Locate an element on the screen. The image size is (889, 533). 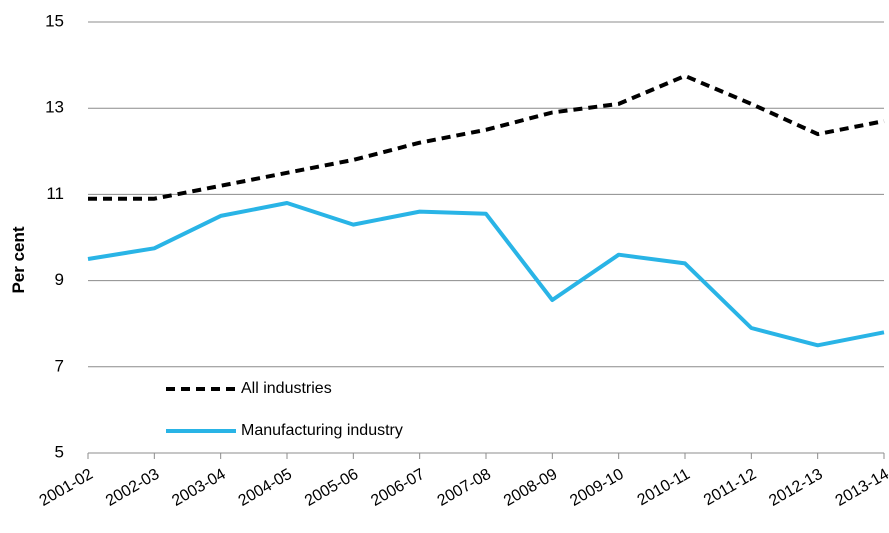
x-tick-label: 2012-13 is located at coordinates (795, 488).